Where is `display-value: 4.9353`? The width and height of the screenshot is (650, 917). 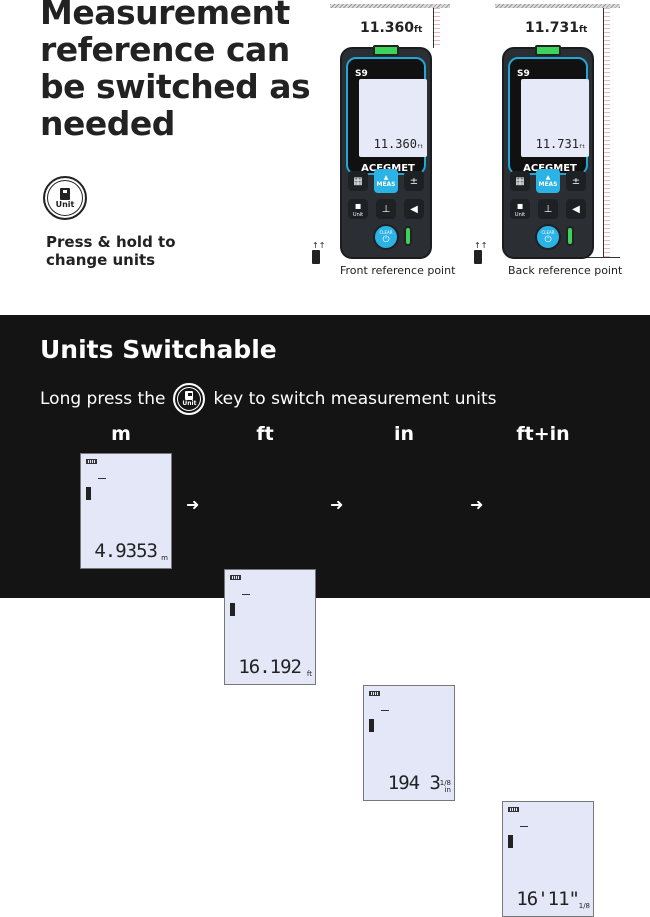 display-value: 4.9353 is located at coordinates (126, 551).